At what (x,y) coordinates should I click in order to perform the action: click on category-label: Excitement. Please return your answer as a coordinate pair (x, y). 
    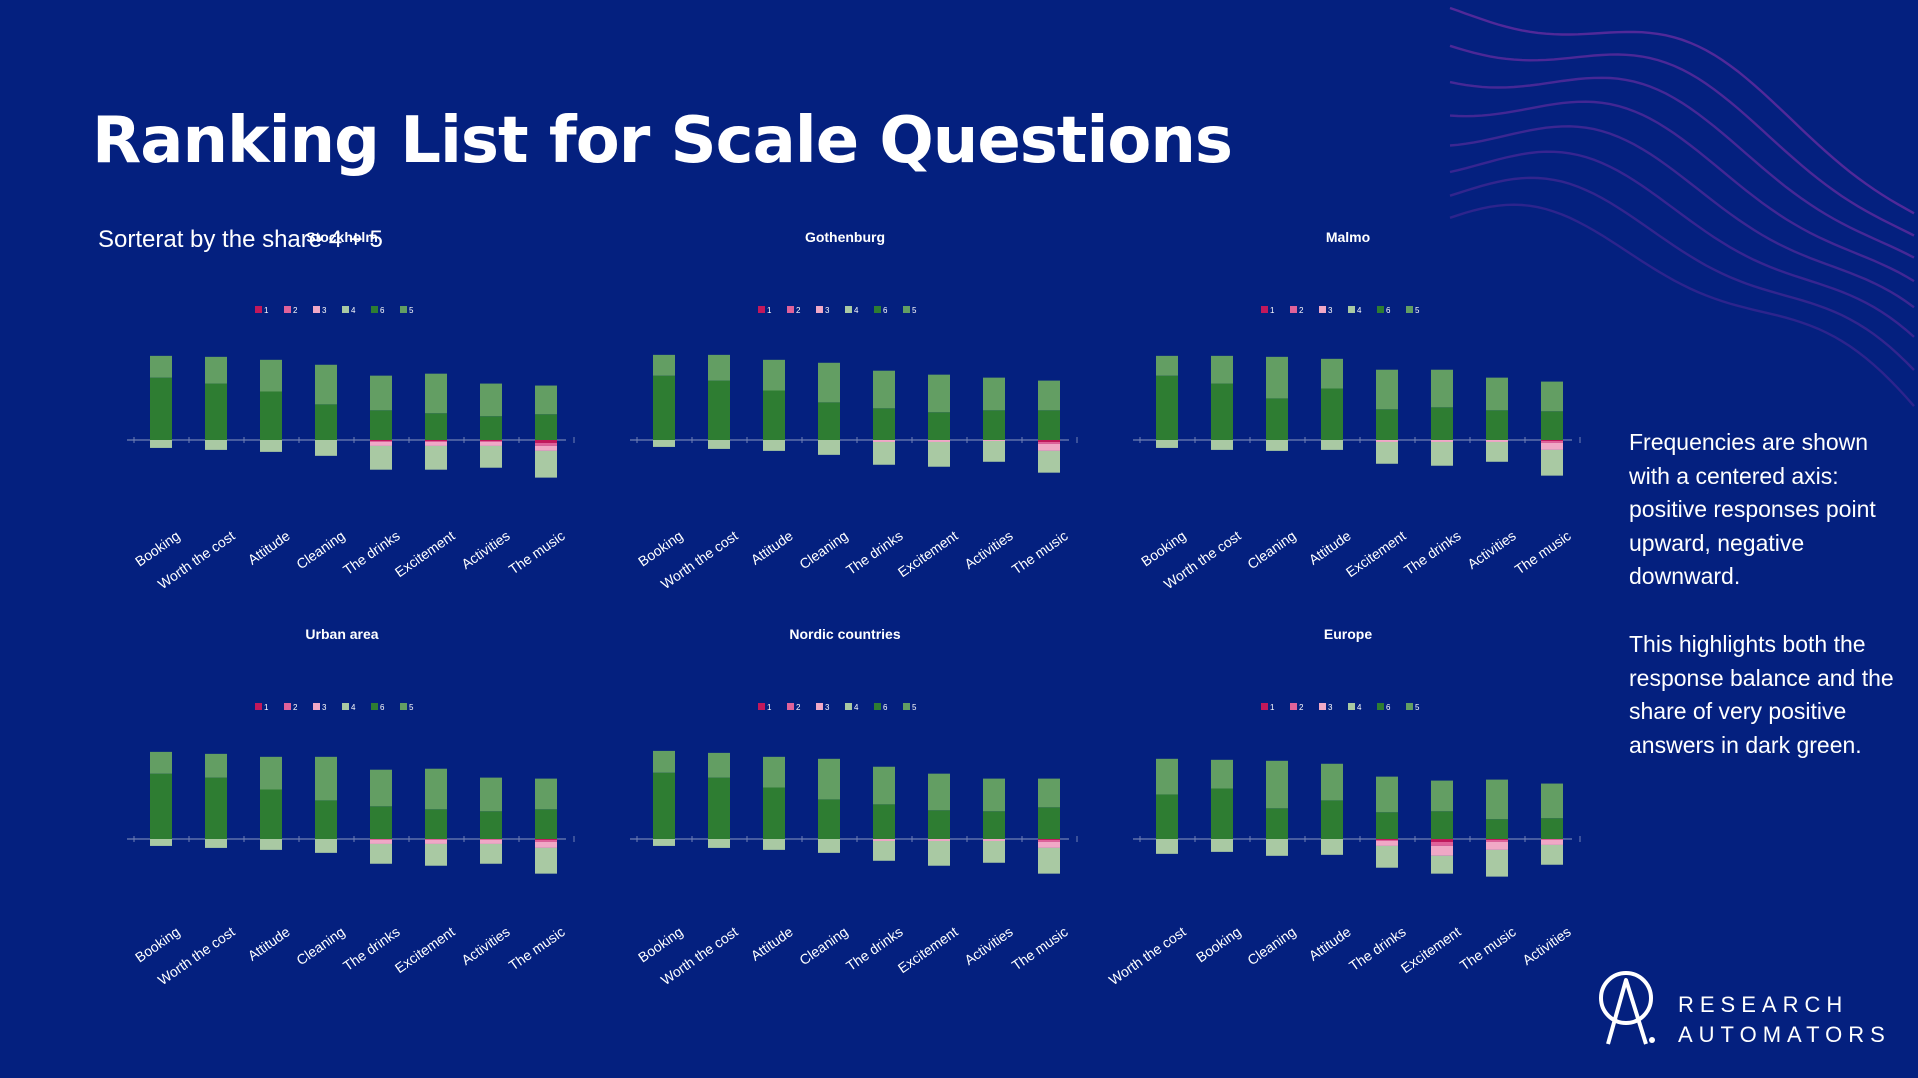
    Looking at the image, I should click on (928, 553).